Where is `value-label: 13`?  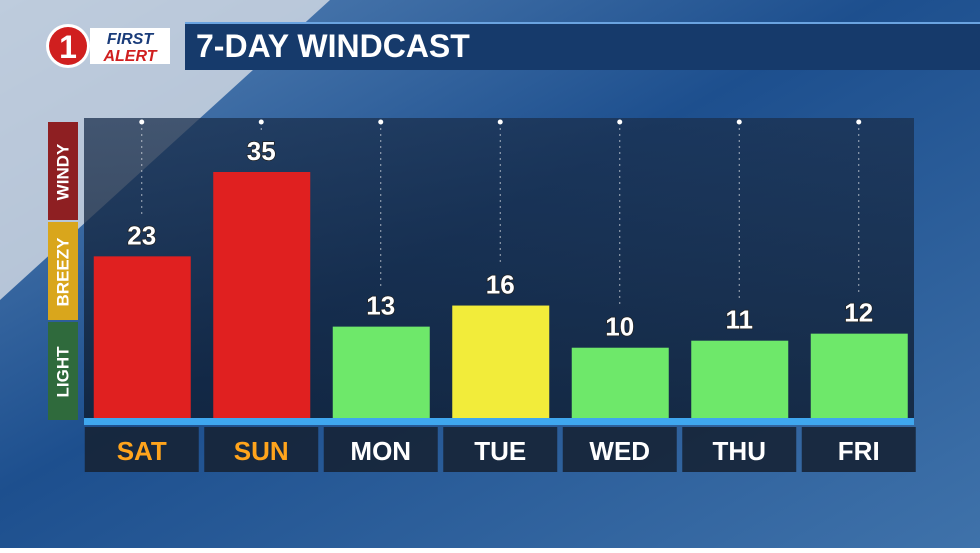
value-label: 13 is located at coordinates (380, 306).